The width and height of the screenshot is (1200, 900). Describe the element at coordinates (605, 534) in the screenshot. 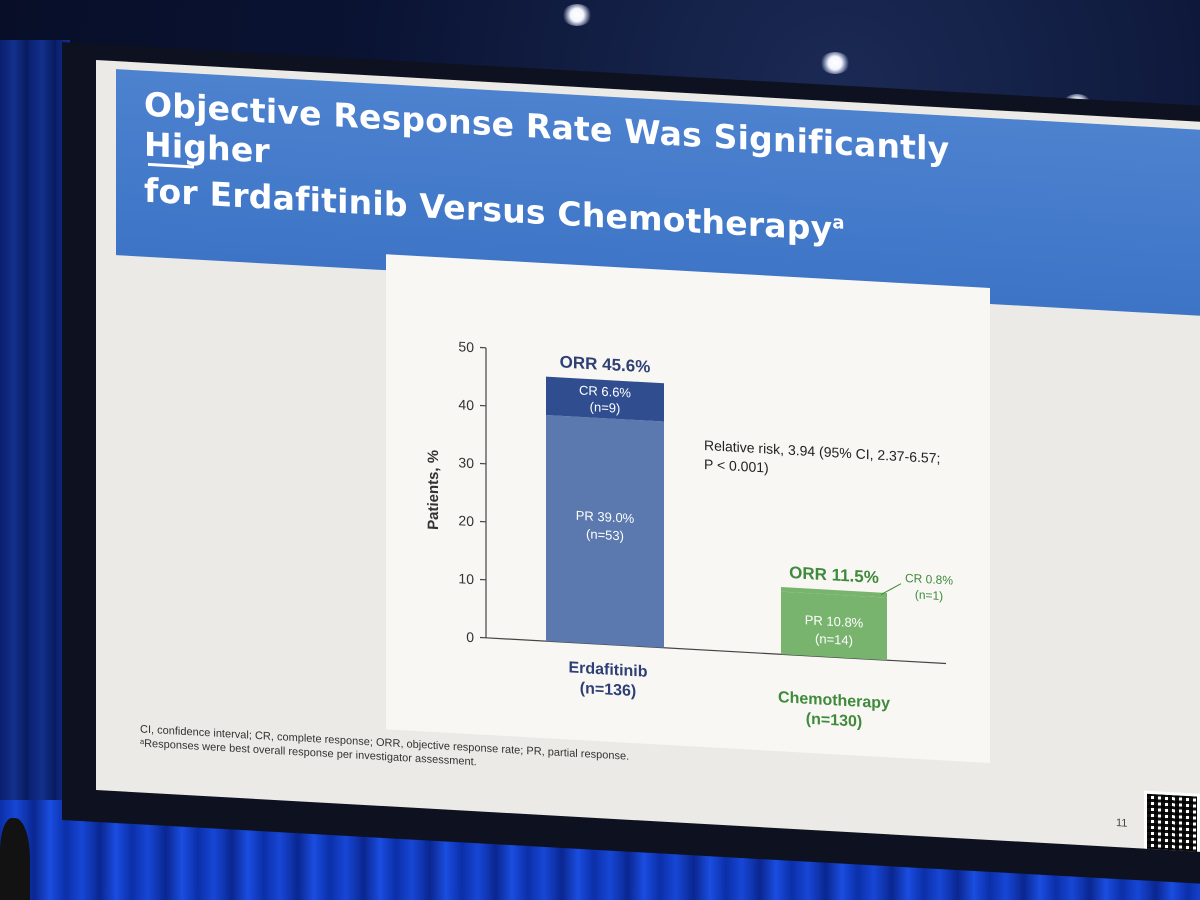

I see `pr-n-label-0: (n=53)` at that location.